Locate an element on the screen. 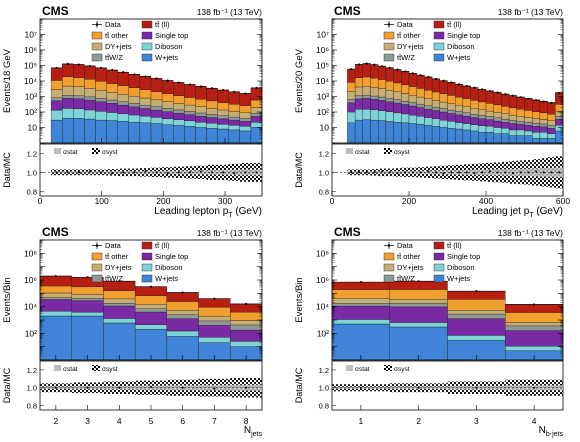  y-tick-label: 10⁷ is located at coordinates (30, 35).